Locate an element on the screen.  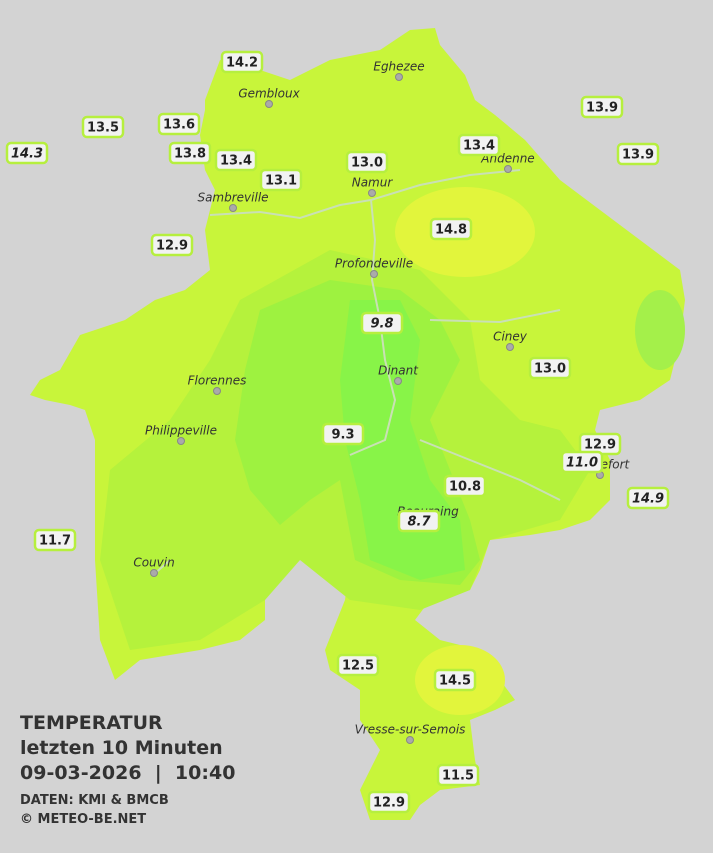
legend-period: letzten 10 Minuten is located at coordinates (121, 748).